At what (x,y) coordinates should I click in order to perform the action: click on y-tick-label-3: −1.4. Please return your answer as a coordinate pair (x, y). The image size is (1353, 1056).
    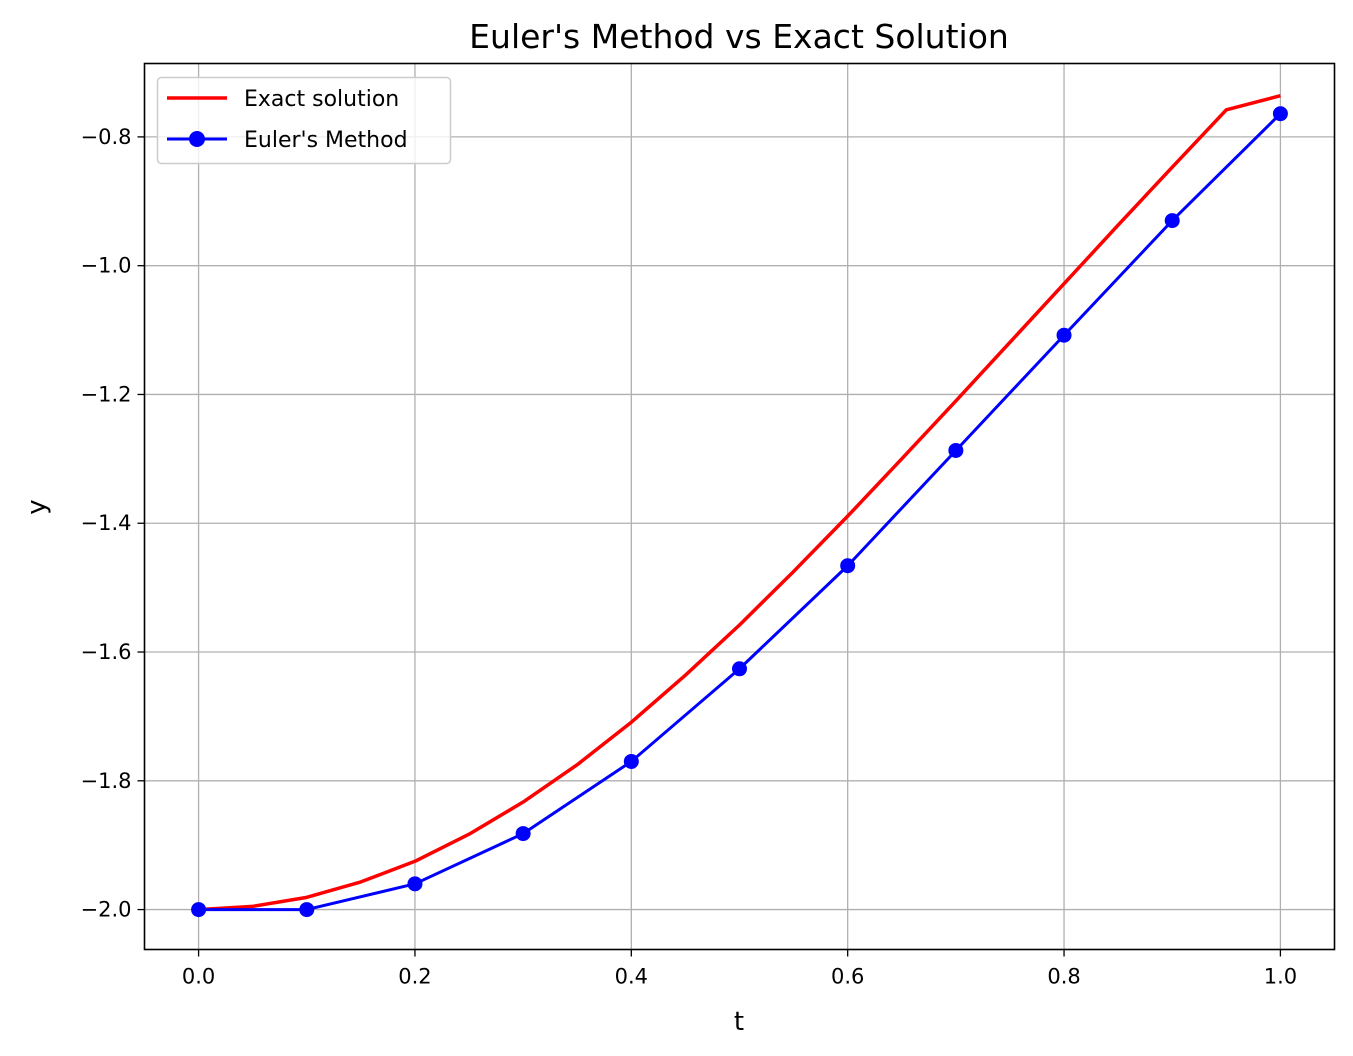
    Looking at the image, I should click on (106, 523).